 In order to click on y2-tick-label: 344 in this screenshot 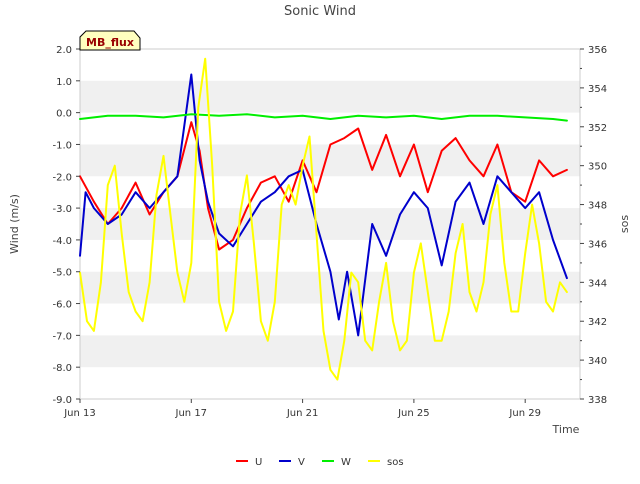, I will do `click(597, 283)`.